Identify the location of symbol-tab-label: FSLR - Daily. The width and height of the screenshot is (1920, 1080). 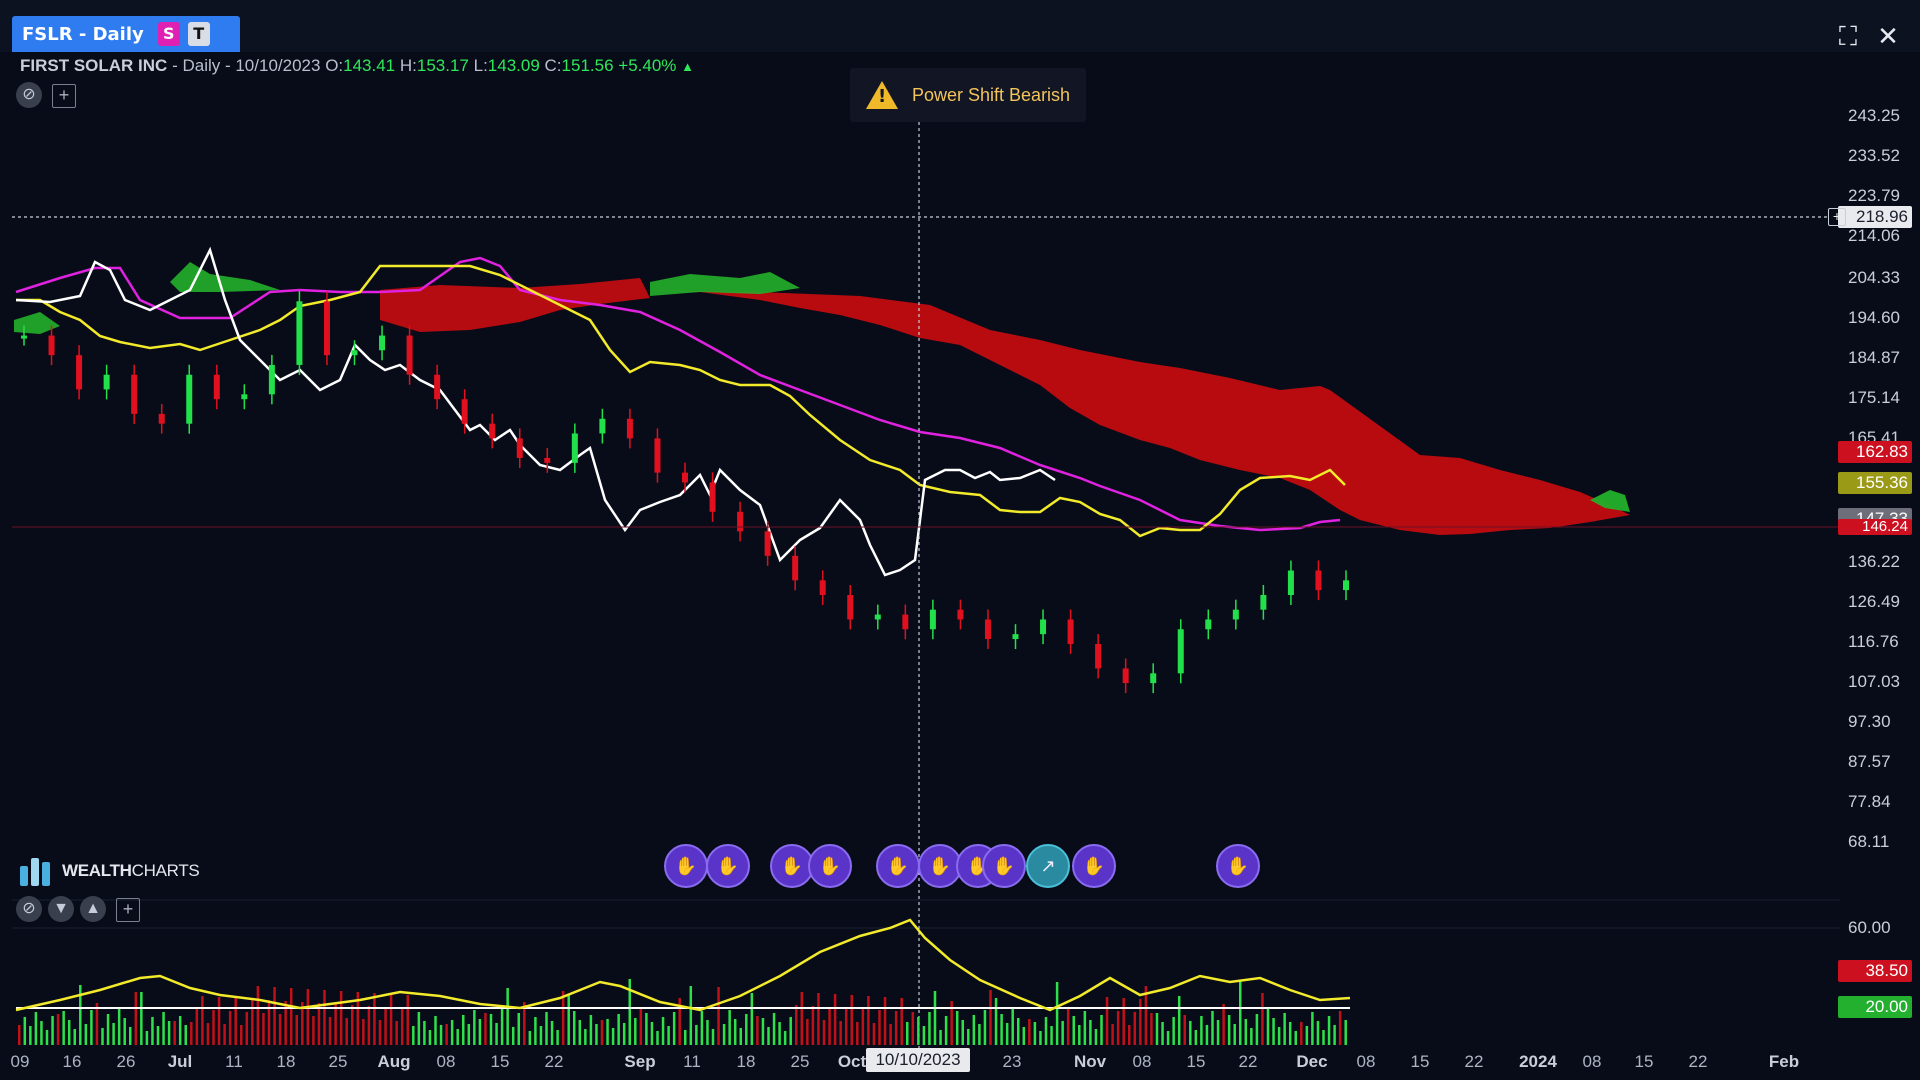
(83, 34).